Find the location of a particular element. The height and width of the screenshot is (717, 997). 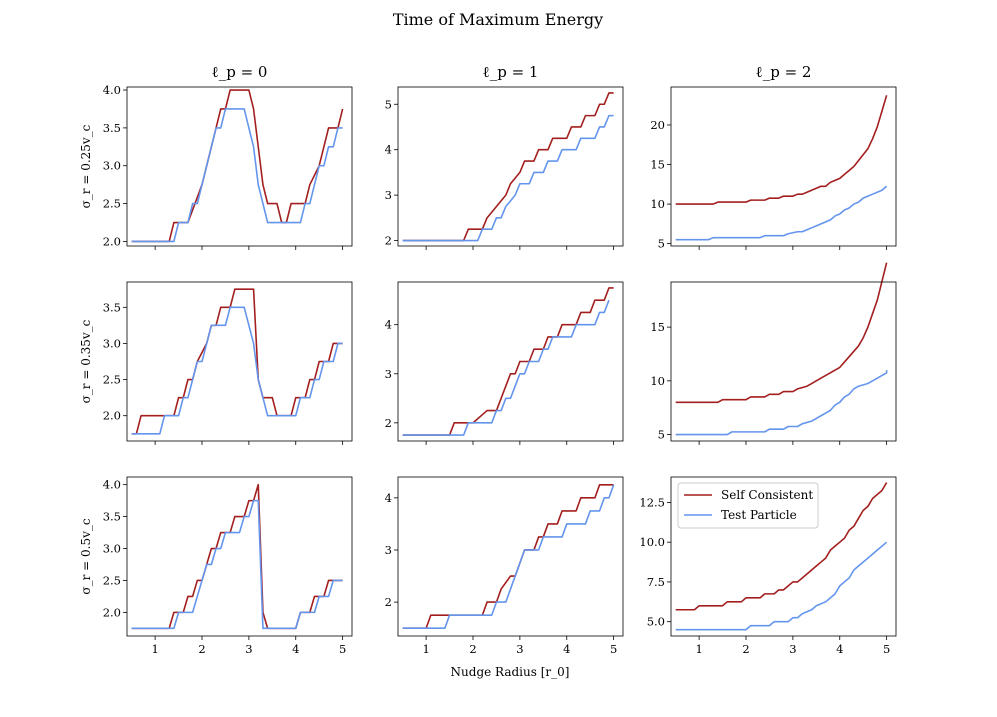

axes-frame-r3c3 is located at coordinates (783, 556).